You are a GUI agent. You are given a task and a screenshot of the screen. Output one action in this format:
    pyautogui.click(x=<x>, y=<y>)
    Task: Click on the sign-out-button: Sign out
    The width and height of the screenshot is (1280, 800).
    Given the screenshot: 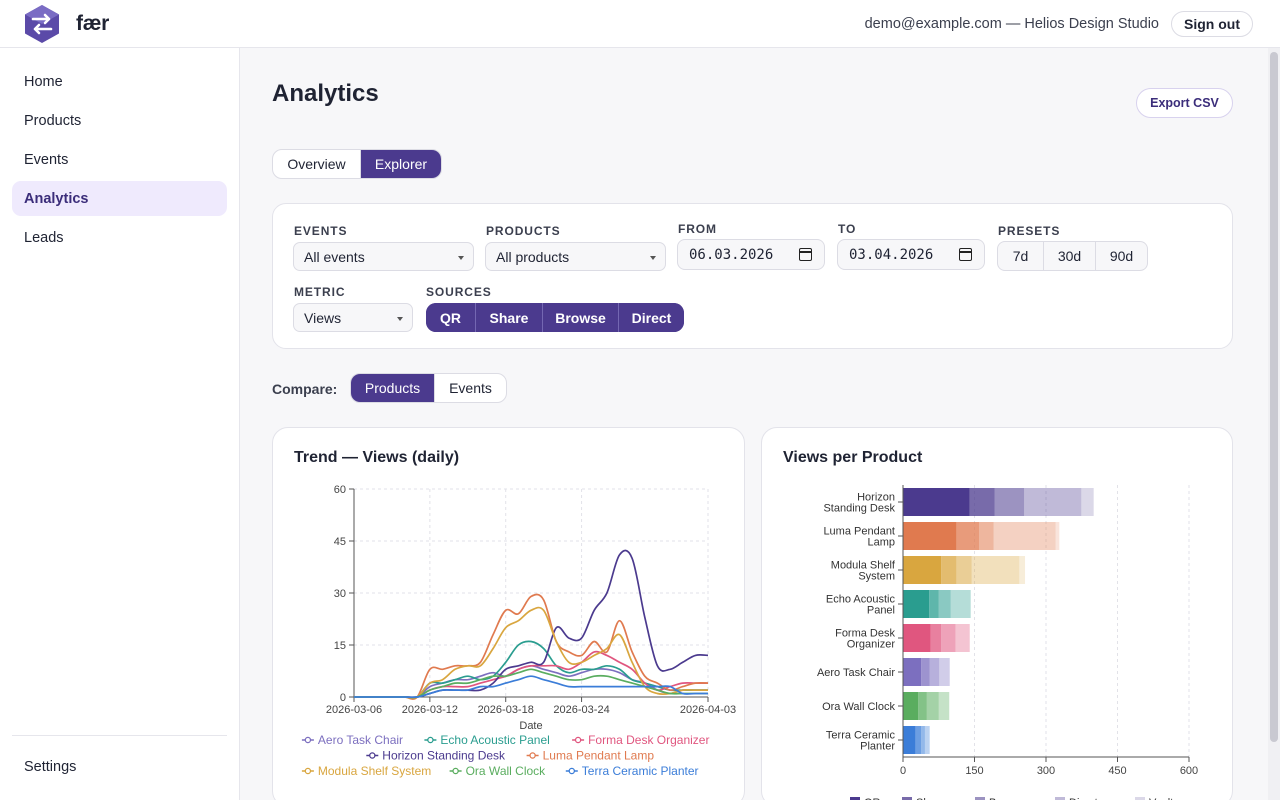 What is the action you would take?
    pyautogui.click(x=1212, y=23)
    